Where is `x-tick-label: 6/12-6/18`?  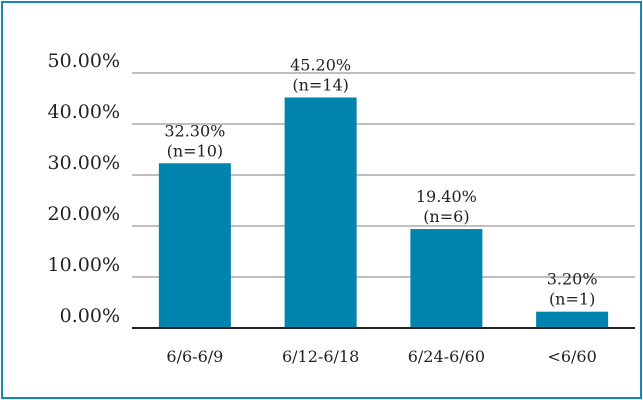
x-tick-label: 6/12-6/18 is located at coordinates (320, 356).